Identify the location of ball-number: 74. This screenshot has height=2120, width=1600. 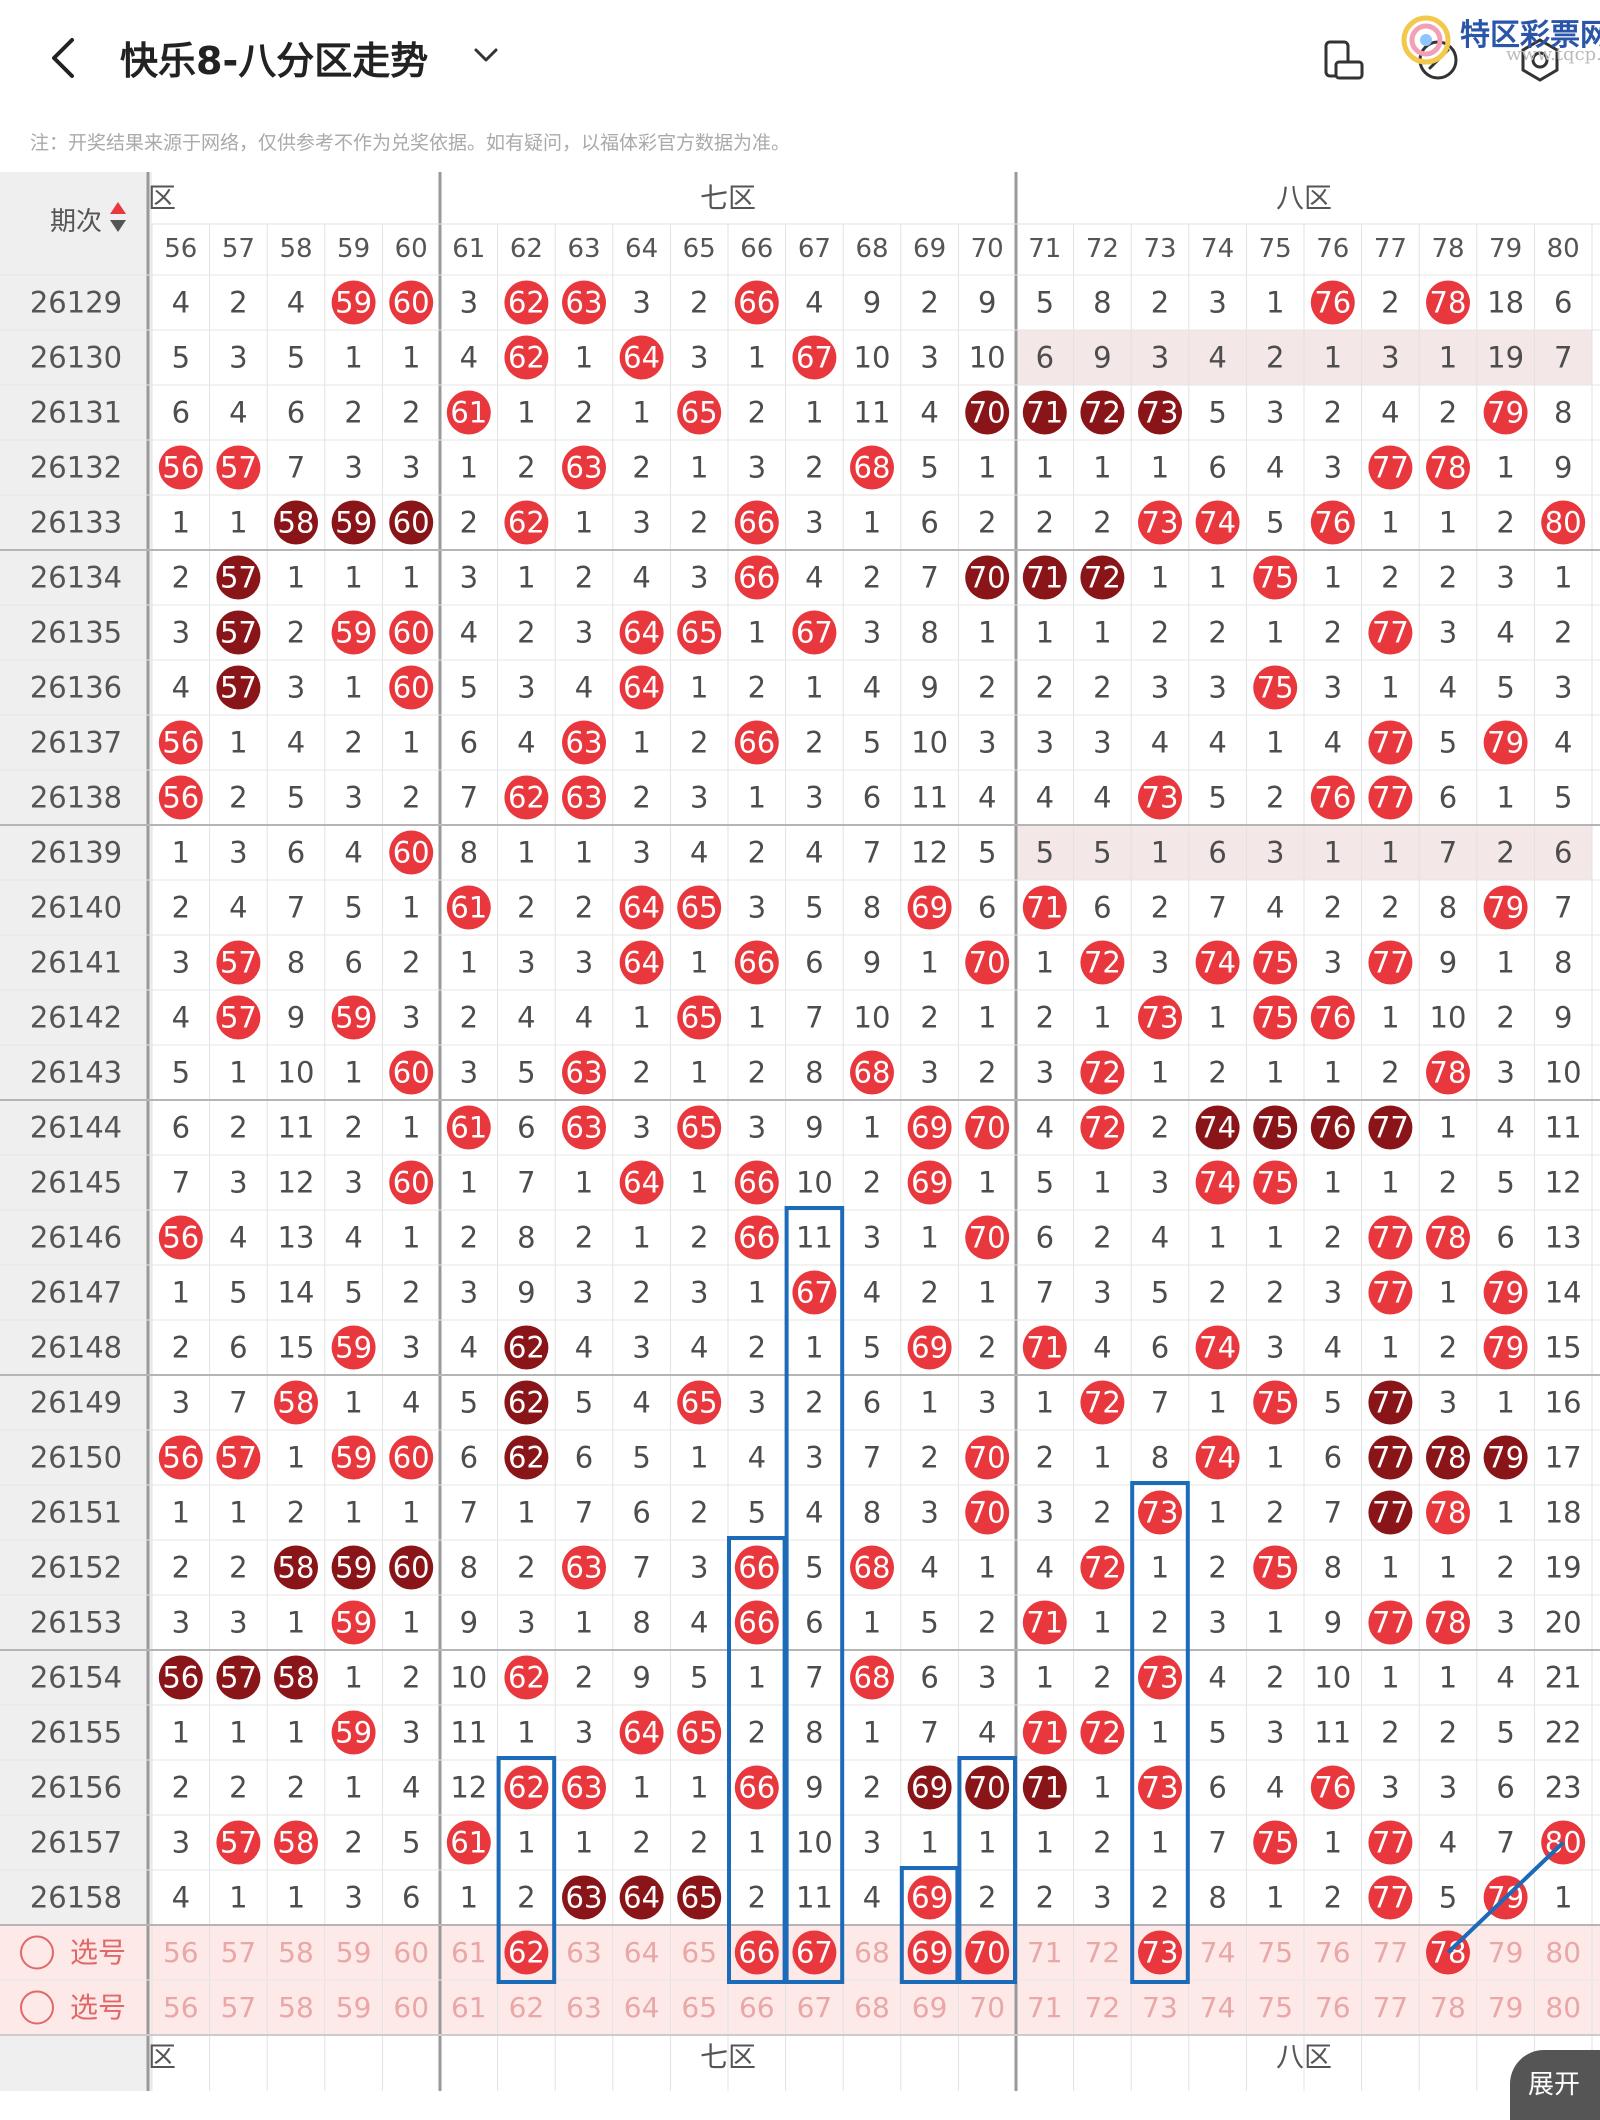
(1217, 963).